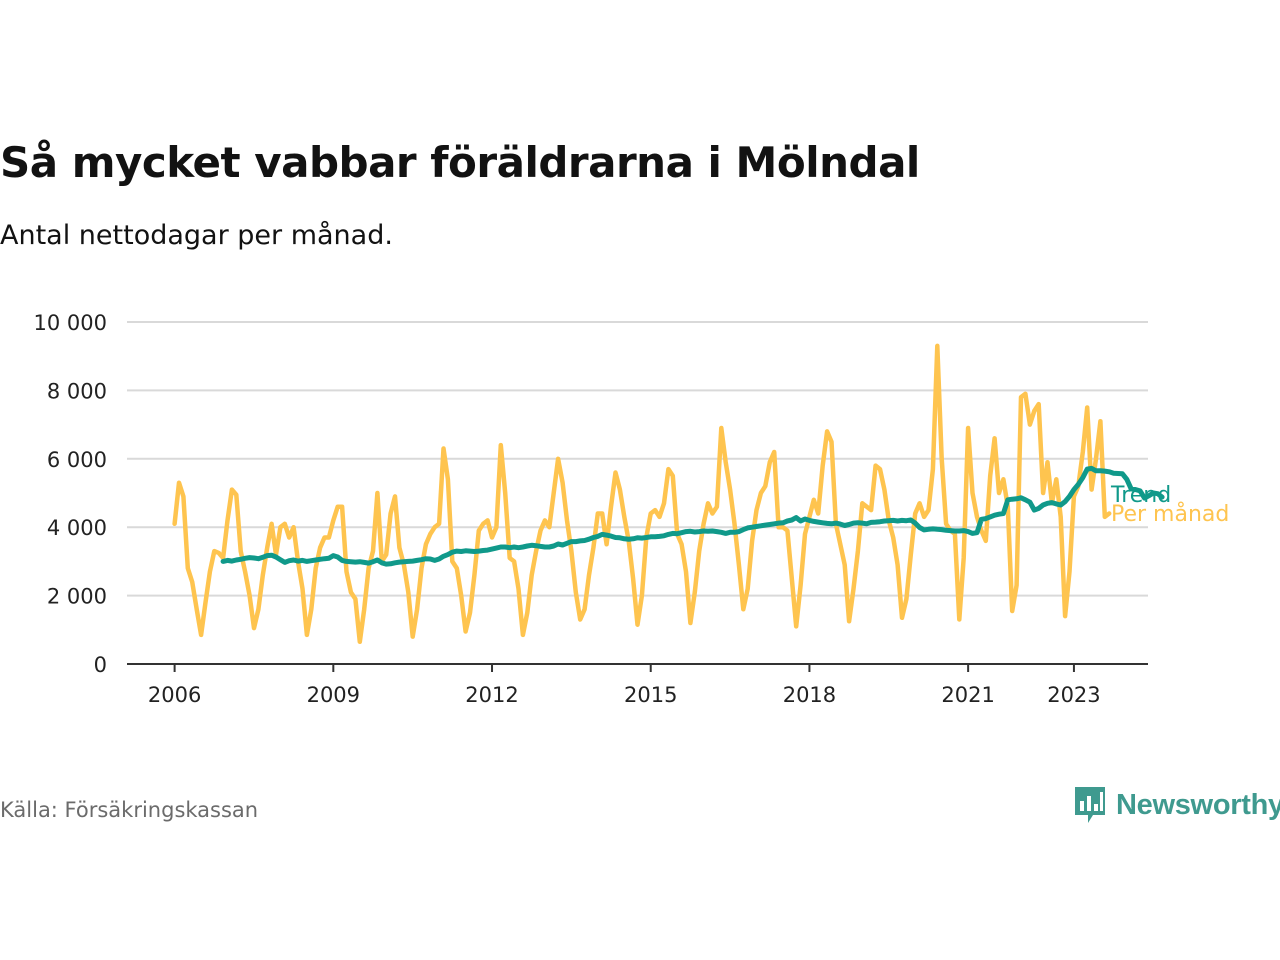  I want to click on x-axis-tick-labels: 2006 2009 2012 2015 2018 2021 2023, so click(624, 685).